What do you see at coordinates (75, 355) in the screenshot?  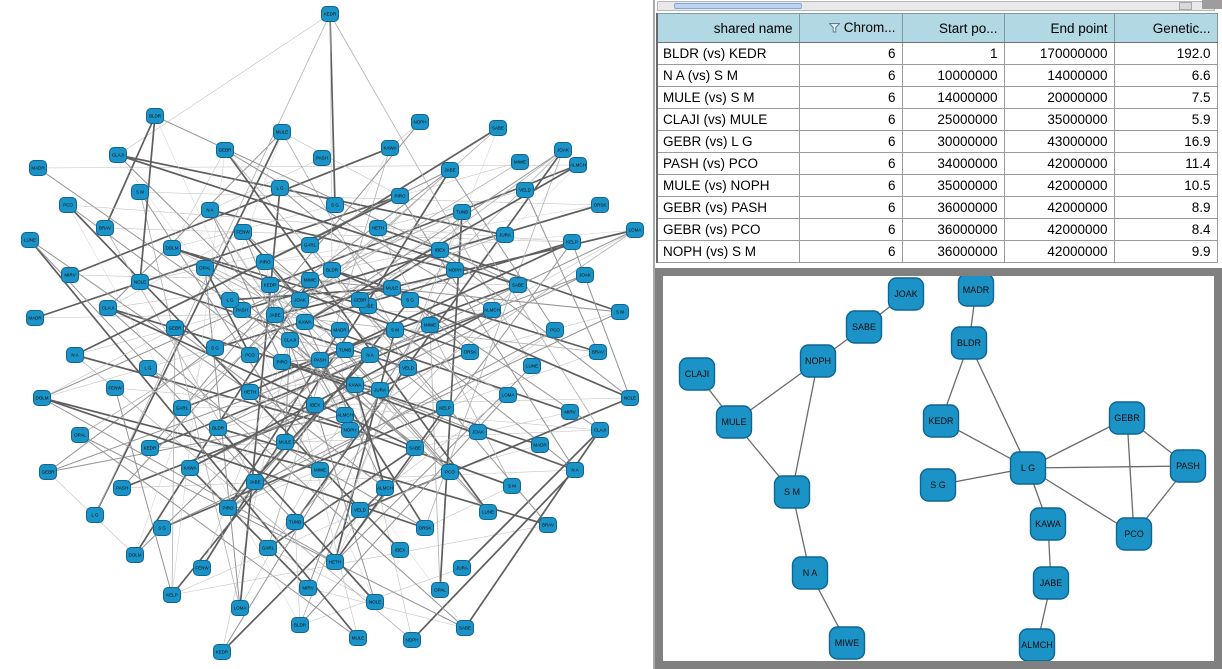 I see `network-node: N A` at bounding box center [75, 355].